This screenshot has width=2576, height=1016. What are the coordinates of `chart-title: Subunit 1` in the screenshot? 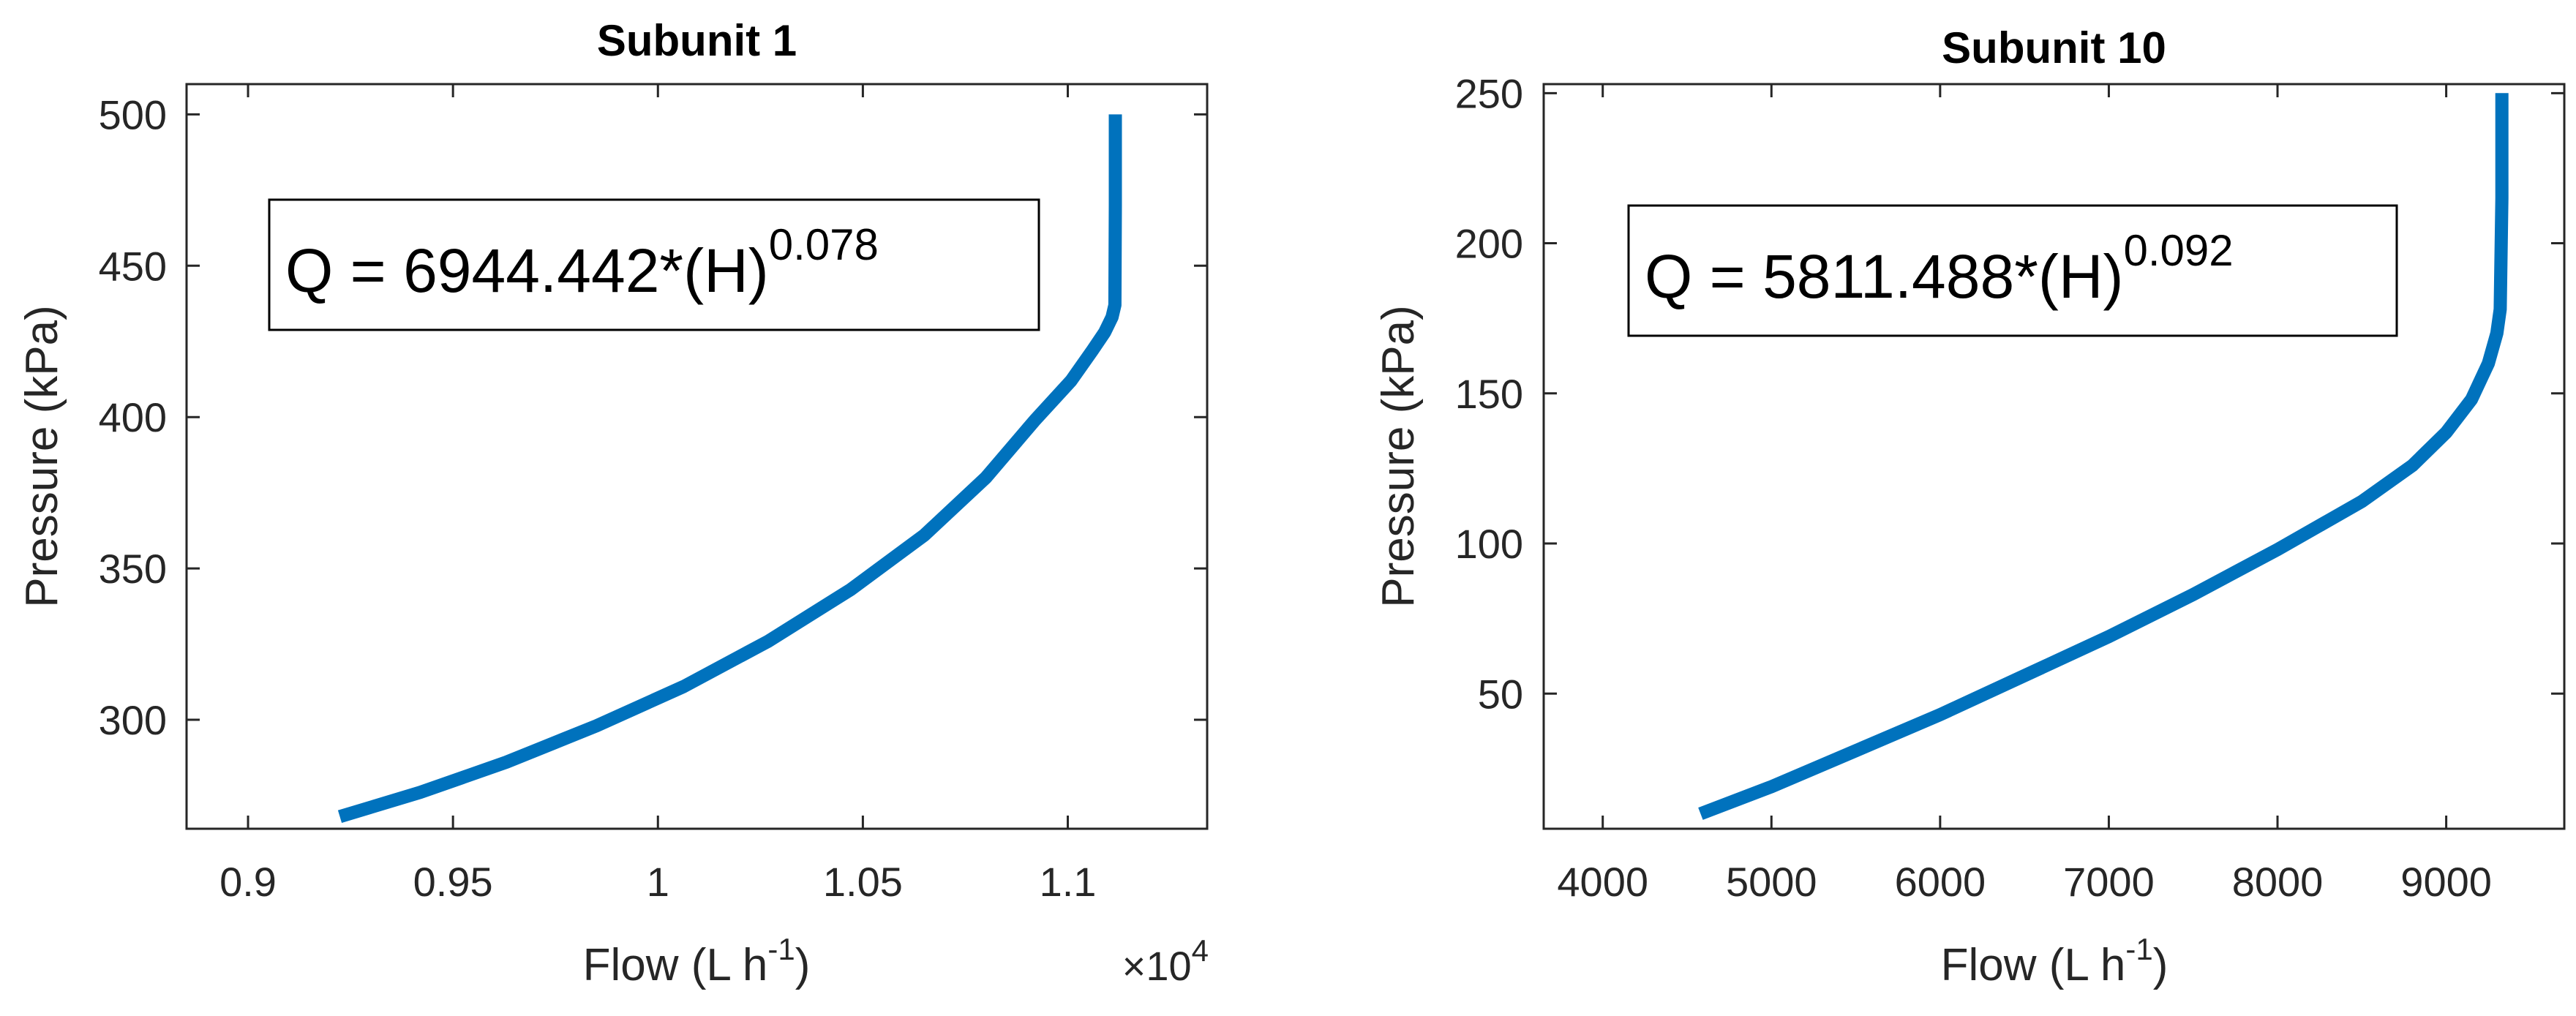 It's located at (697, 40).